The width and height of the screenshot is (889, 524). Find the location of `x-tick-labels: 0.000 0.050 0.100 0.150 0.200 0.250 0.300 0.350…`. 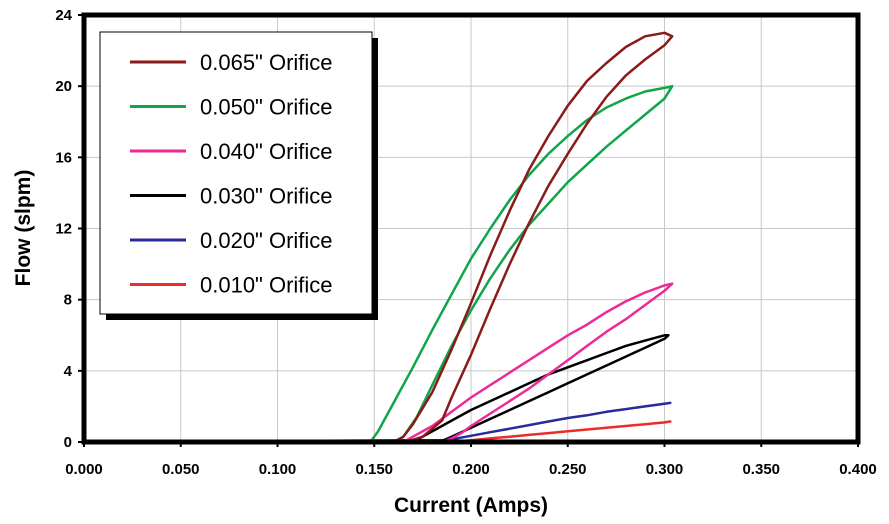

x-tick-labels: 0.000 0.050 0.100 0.150 0.200 0.250 0.300 0.350… is located at coordinates (471, 460).